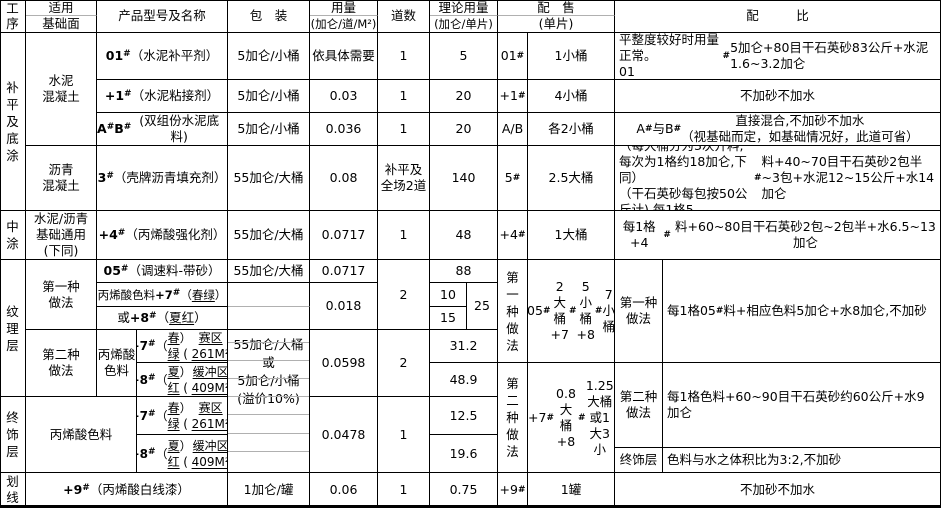  I want to click on alloc-method-1-label: 第一种做法, so click(513, 311).